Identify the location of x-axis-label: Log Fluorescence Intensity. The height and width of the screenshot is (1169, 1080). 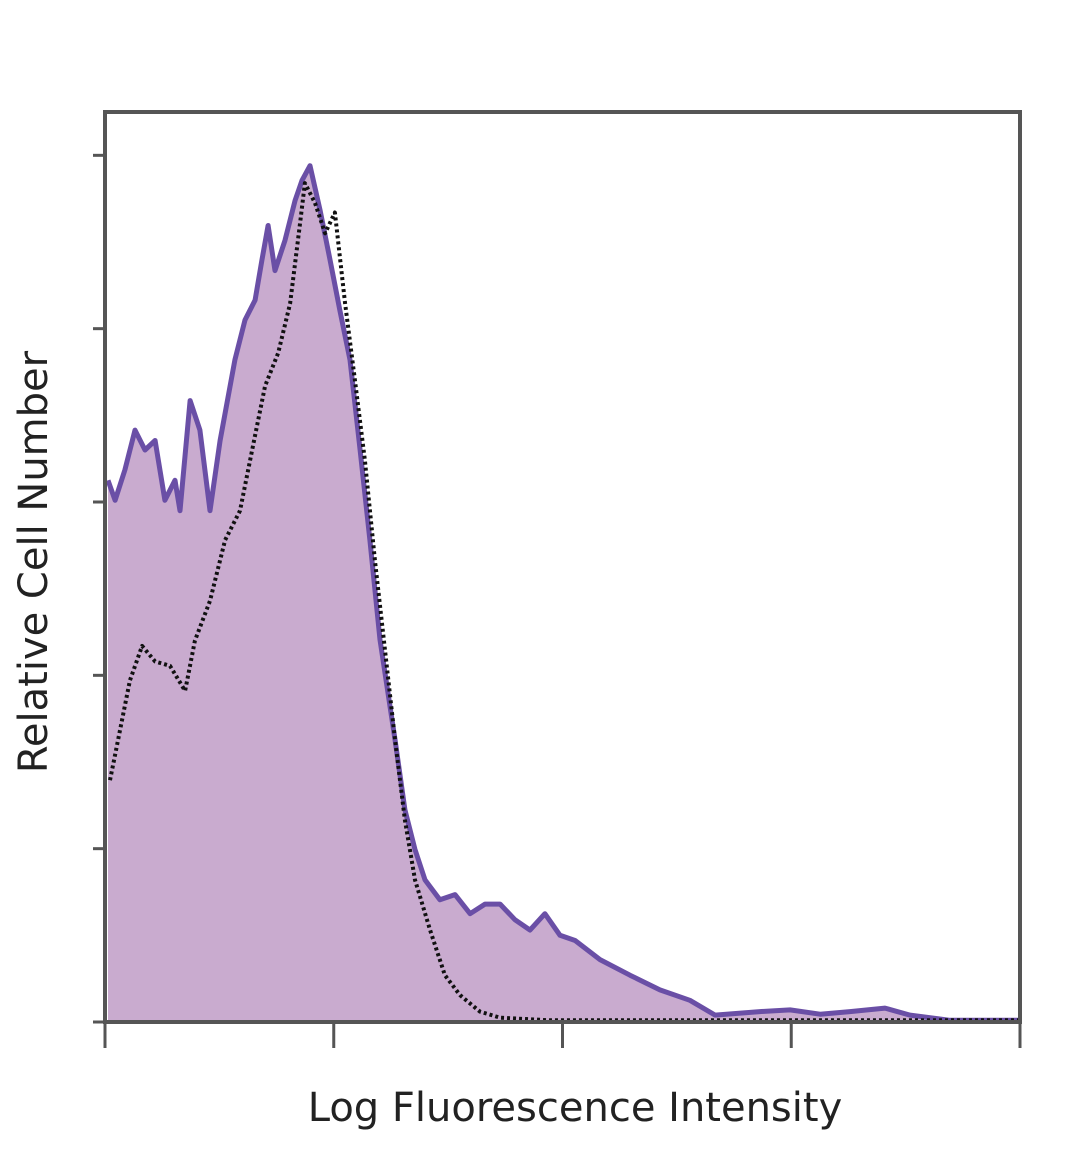
(575, 1108).